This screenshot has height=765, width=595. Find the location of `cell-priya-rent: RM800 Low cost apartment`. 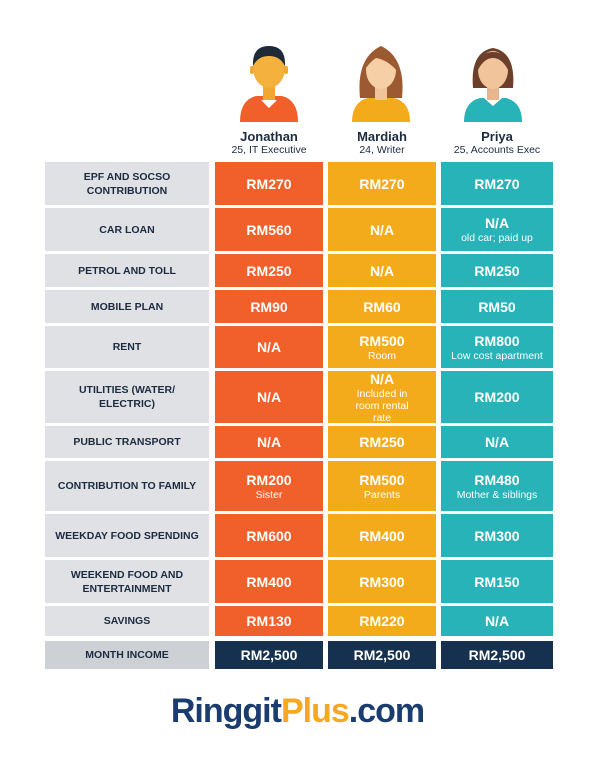

cell-priya-rent: RM800 Low cost apartment is located at coordinates (497, 347).